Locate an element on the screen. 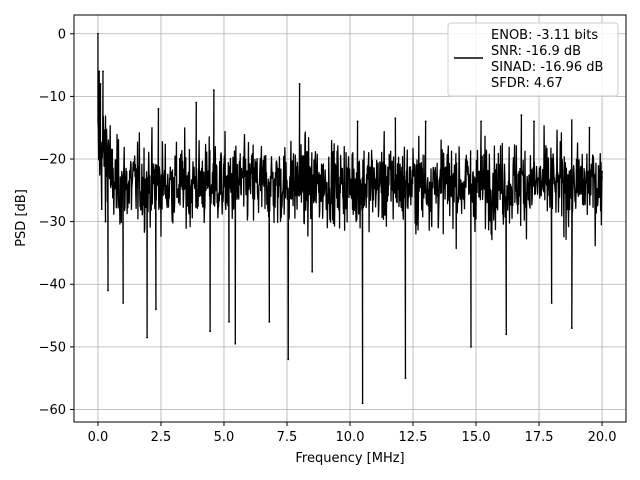  legend-enob: ENOB: -3.11 bits is located at coordinates (544, 35).